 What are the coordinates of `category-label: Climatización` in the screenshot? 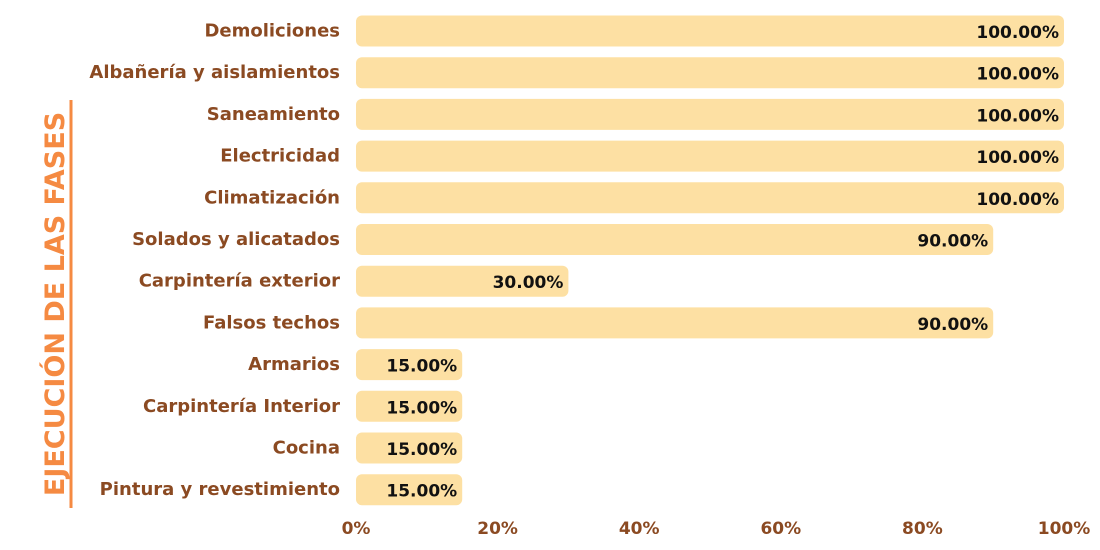 It's located at (272, 197).